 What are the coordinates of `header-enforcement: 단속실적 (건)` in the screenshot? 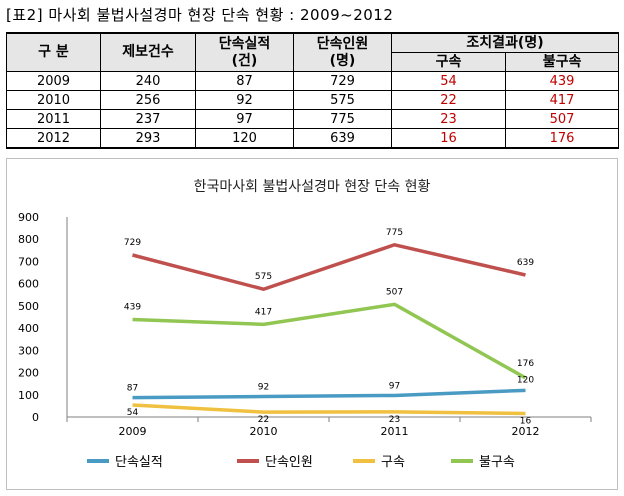 It's located at (244, 52).